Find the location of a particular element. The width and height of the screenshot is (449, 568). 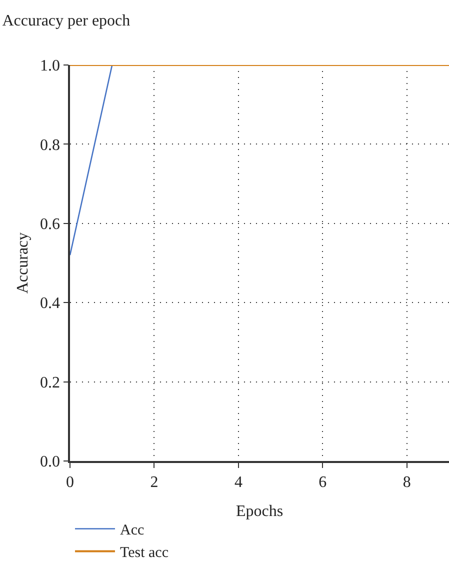

x-tick-label: 8 is located at coordinates (406, 482).